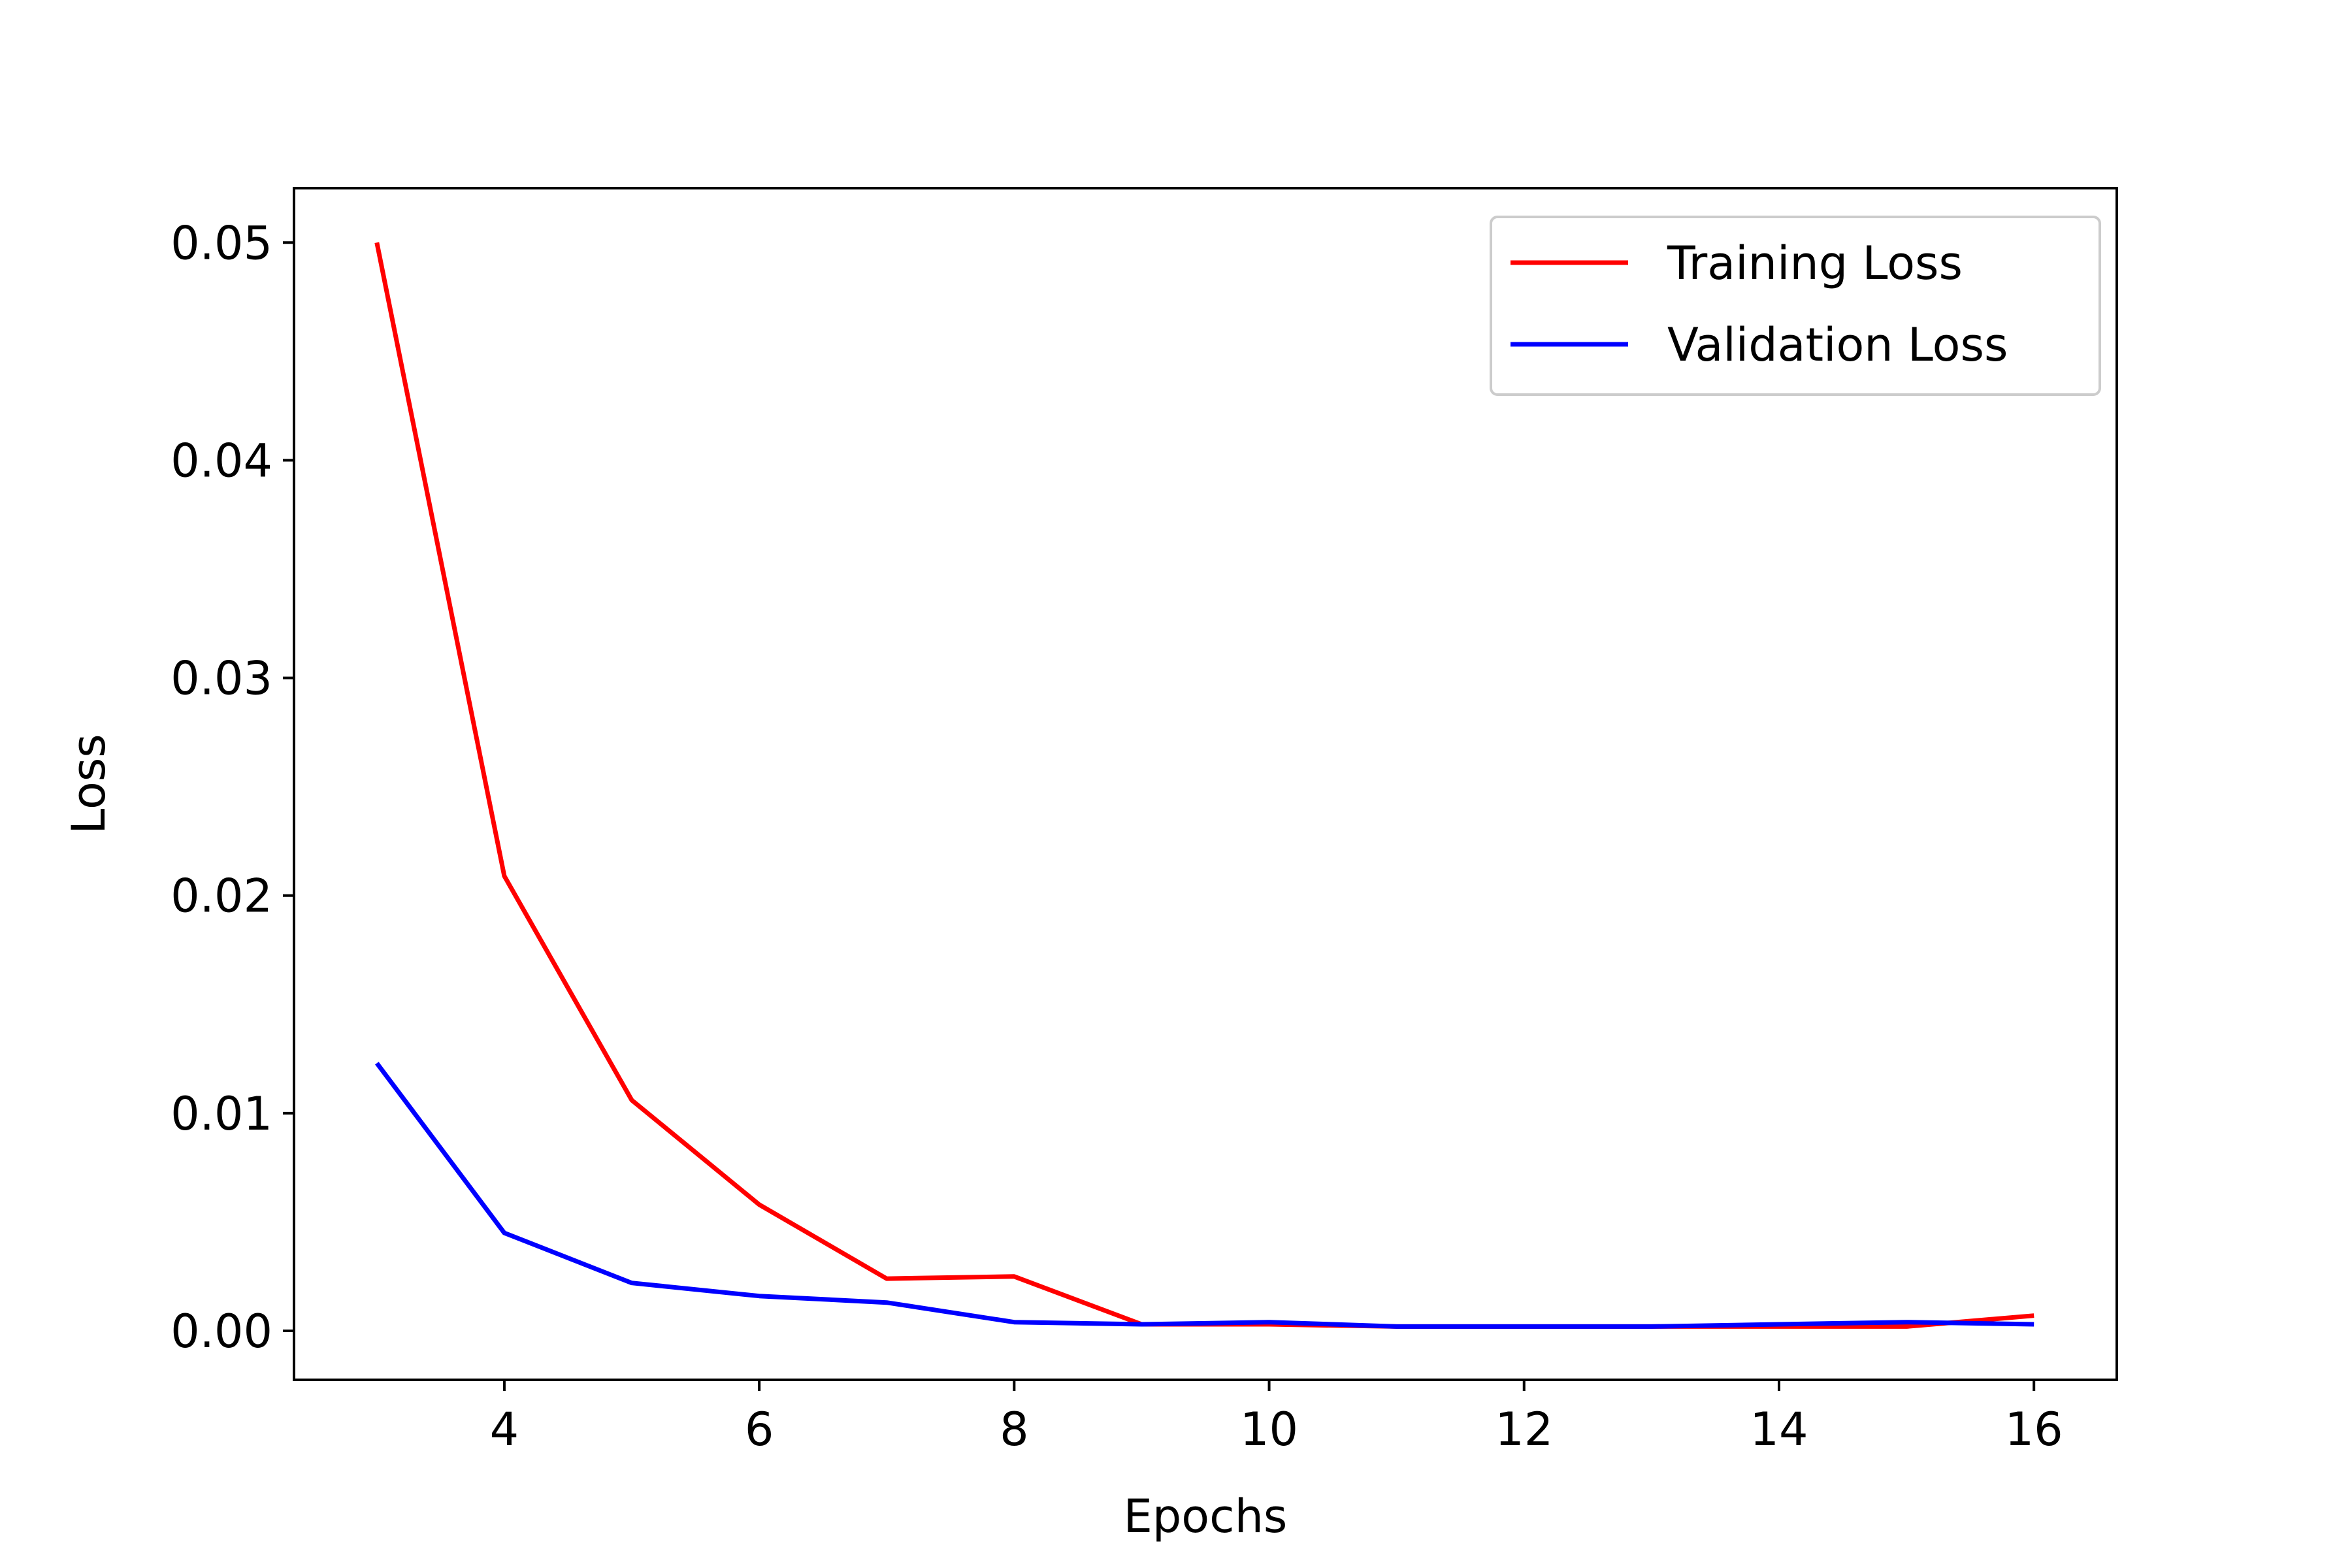 This screenshot has width=2352, height=1568. I want to click on y-axis-label: Loss, so click(89, 784).